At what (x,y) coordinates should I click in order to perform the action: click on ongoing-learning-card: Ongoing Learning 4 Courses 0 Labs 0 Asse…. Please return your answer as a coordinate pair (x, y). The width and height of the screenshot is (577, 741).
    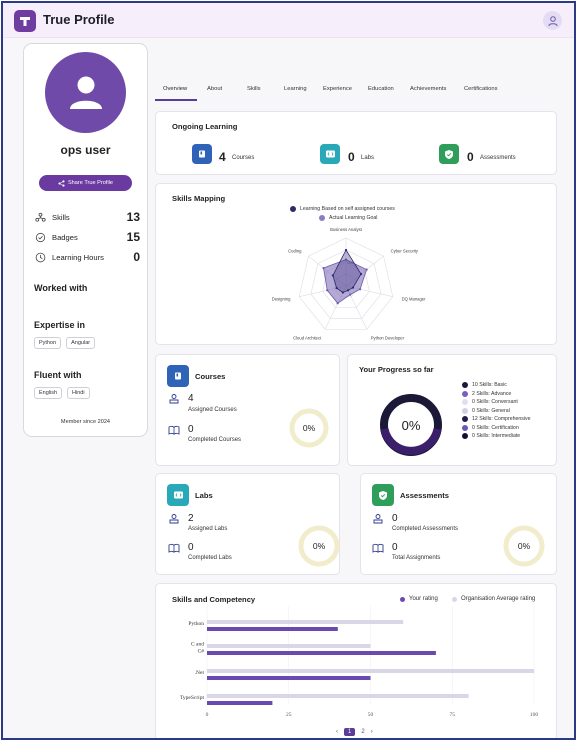
    Looking at the image, I should click on (356, 143).